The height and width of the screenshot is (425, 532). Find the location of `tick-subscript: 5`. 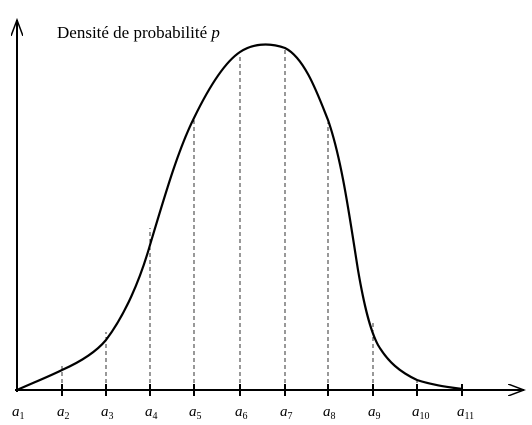

tick-subscript: 5 is located at coordinates (199, 416).